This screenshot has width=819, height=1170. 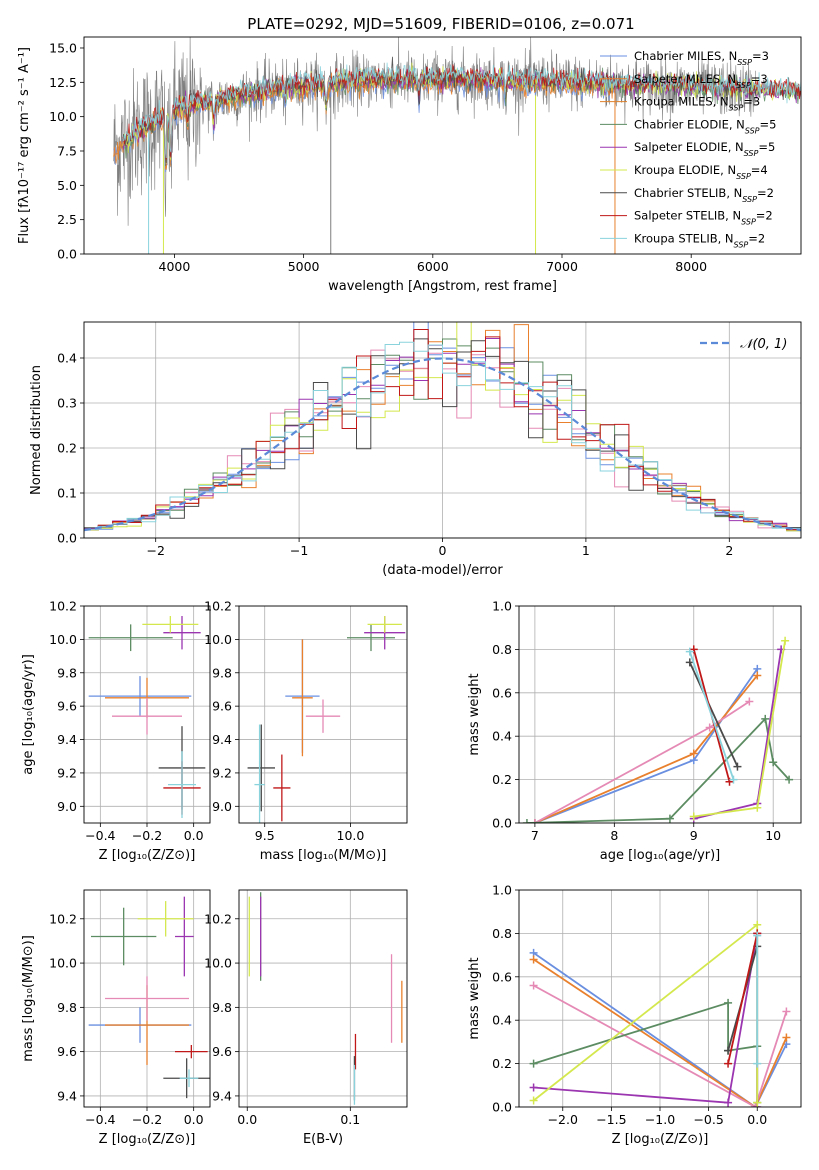 What do you see at coordinates (474, 714) in the screenshot?
I see `y-axis-label: mass weight` at bounding box center [474, 714].